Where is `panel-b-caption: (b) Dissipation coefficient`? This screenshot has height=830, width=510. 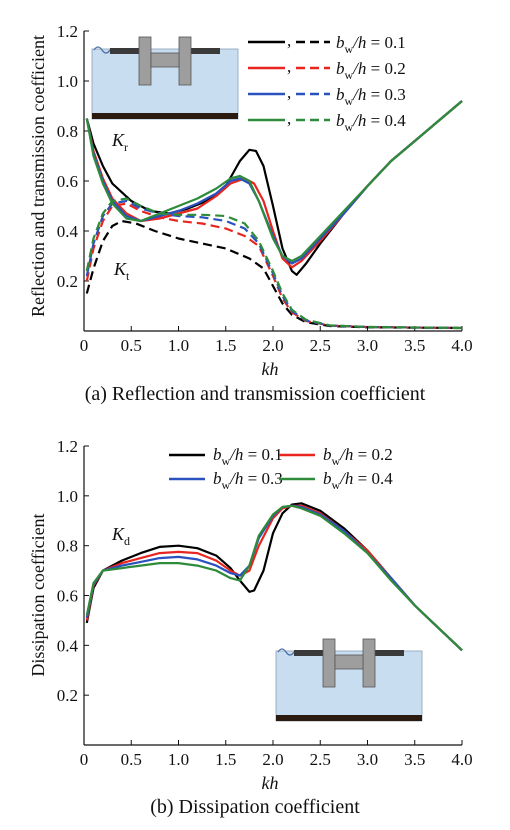
panel-b-caption: (b) Dissipation coefficient is located at coordinates (255, 807).